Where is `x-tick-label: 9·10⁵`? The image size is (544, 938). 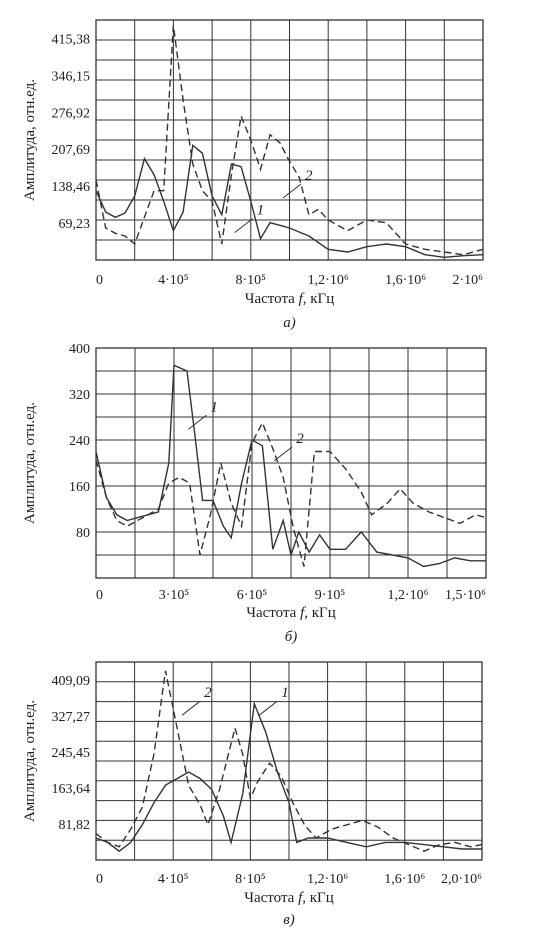
x-tick-label: 9·10⁵ is located at coordinates (330, 595).